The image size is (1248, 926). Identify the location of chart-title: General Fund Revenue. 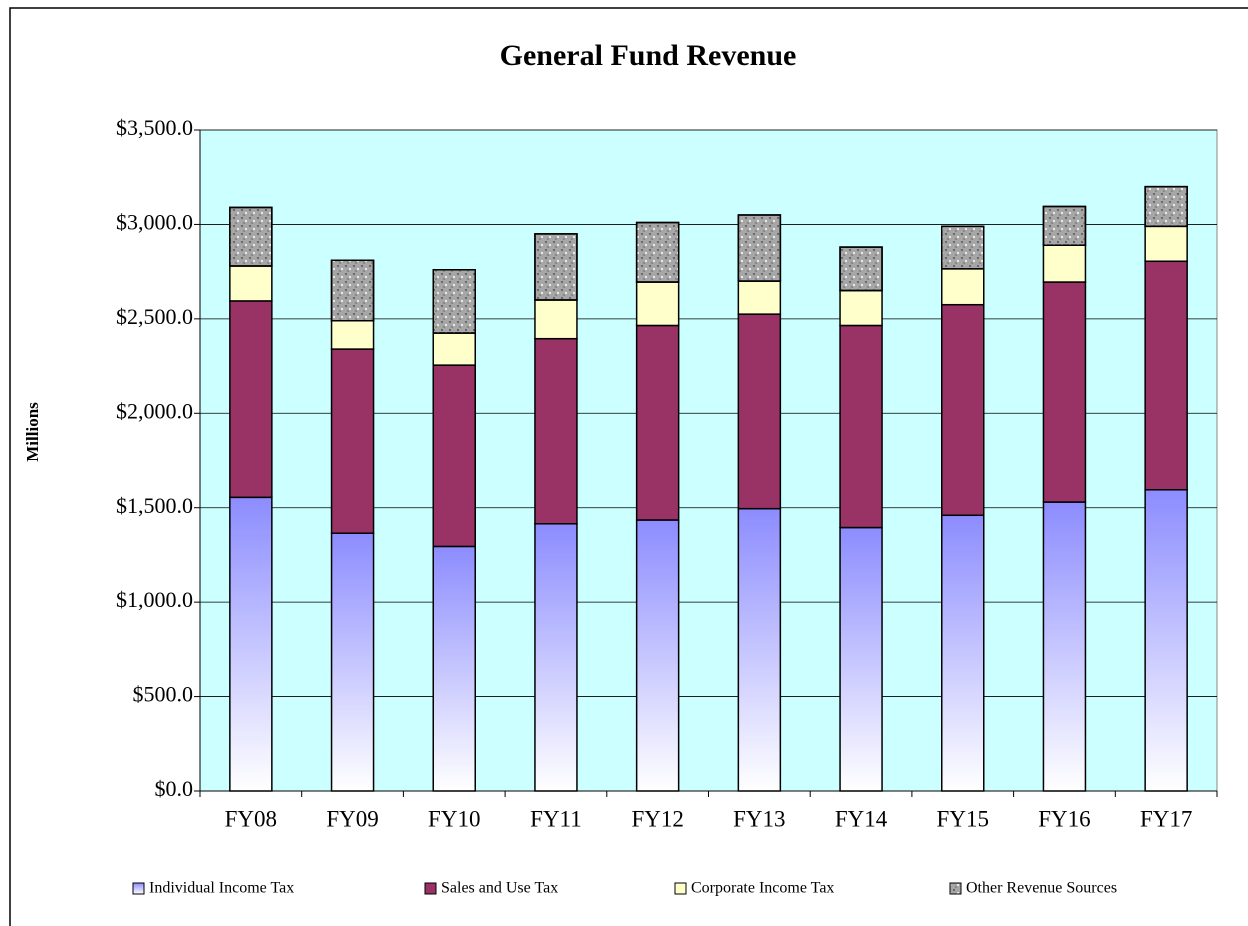
(648, 55).